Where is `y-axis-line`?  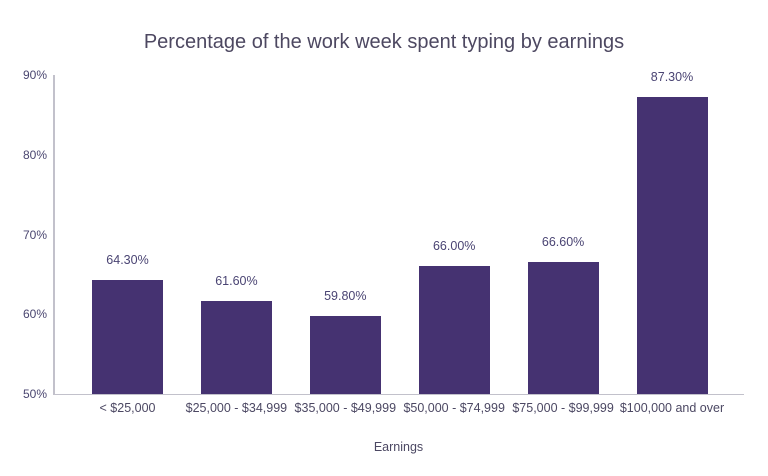 y-axis-line is located at coordinates (54, 234).